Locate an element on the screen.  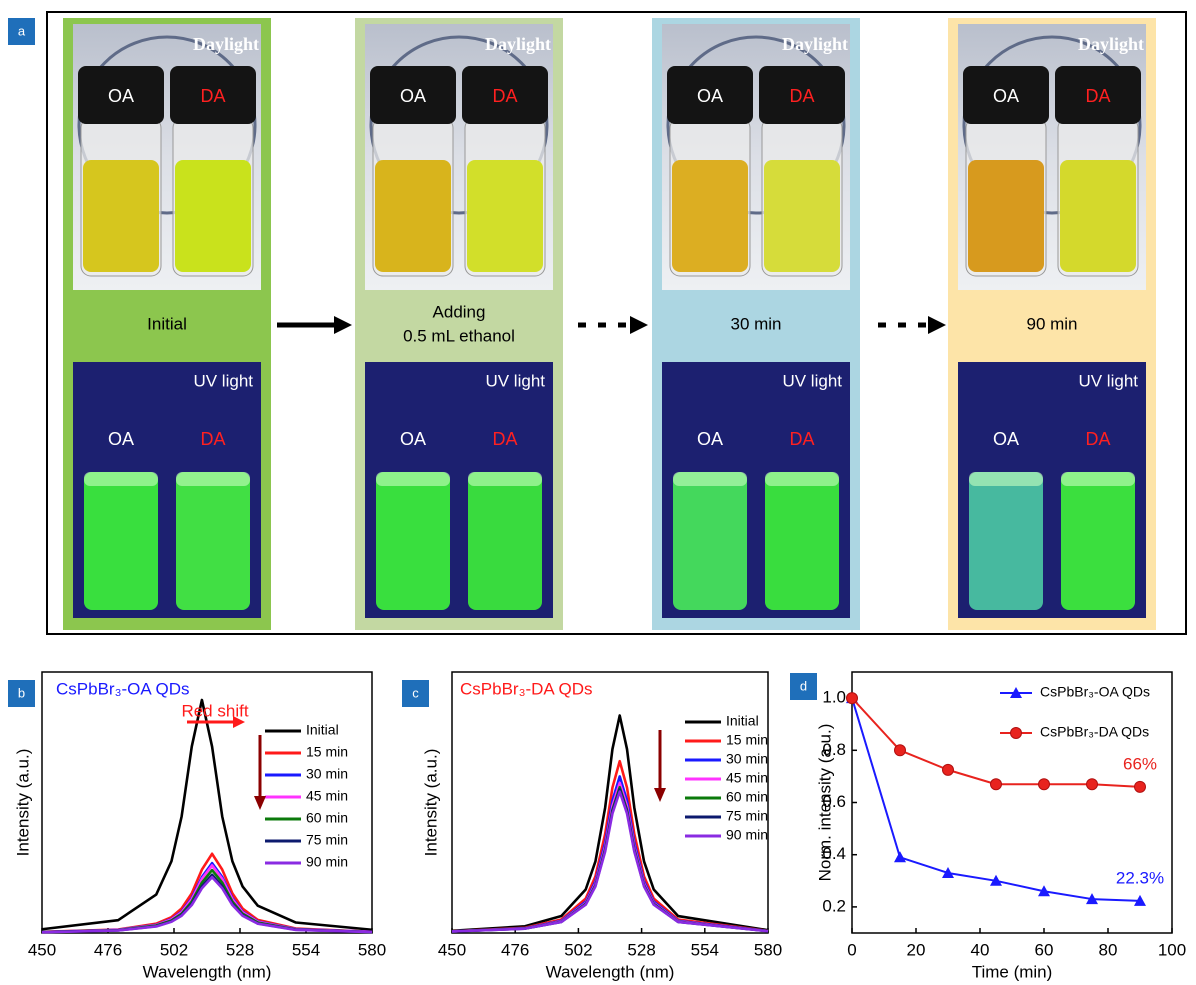
panel-label: d is located at coordinates (803, 685).